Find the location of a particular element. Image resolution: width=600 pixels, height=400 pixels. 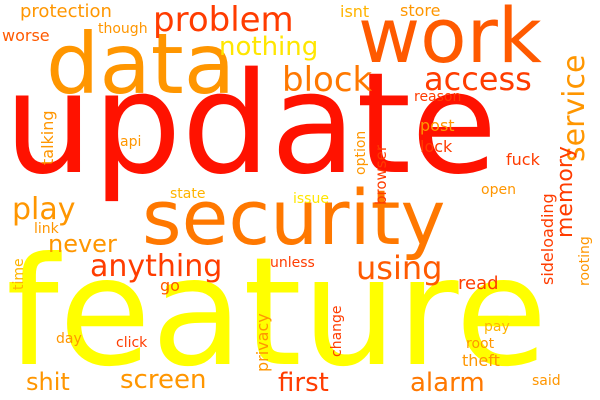

word-link: link is located at coordinates (46, 229).